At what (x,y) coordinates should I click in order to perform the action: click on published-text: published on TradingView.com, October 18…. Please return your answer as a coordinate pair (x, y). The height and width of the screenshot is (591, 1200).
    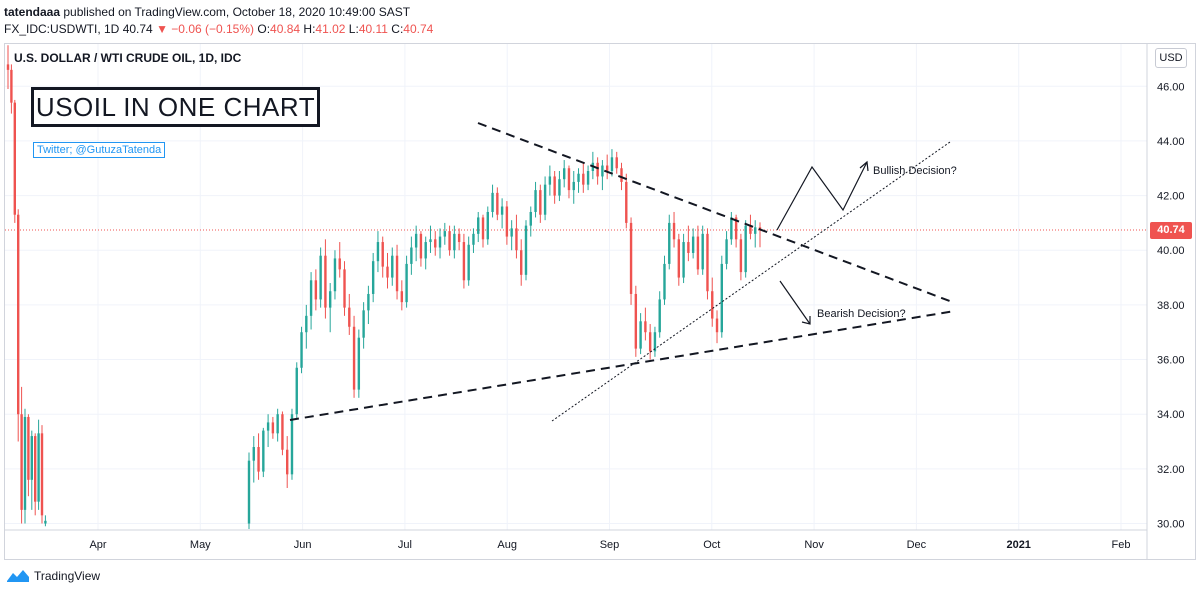
    Looking at the image, I should click on (237, 12).